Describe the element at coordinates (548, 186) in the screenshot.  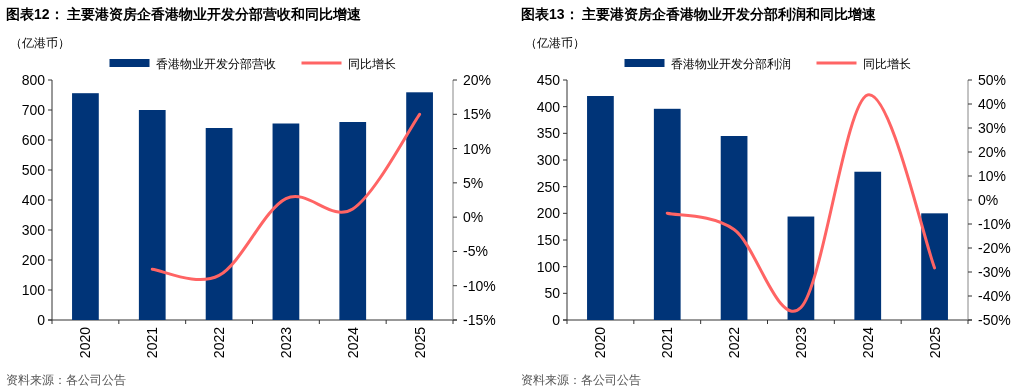
I see `y-tick-label: 250` at that location.